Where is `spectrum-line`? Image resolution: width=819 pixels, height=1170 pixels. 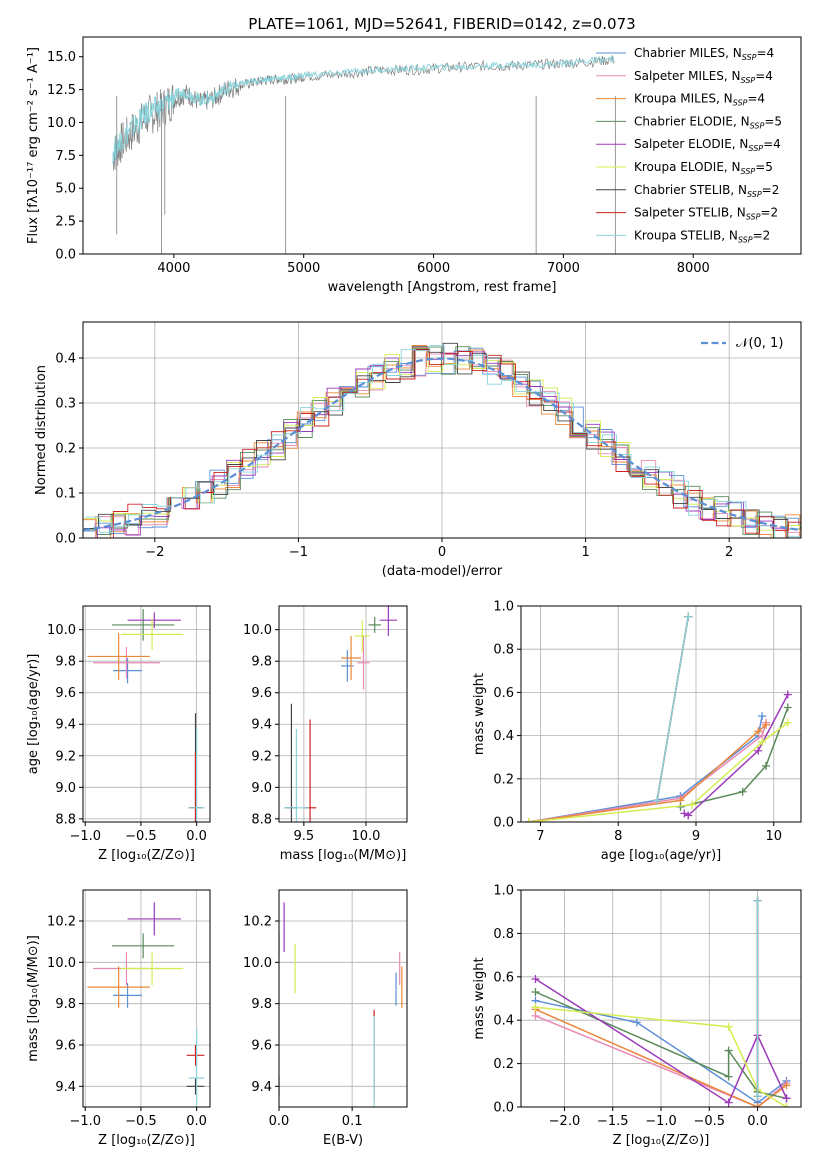 spectrum-line is located at coordinates (363, 110).